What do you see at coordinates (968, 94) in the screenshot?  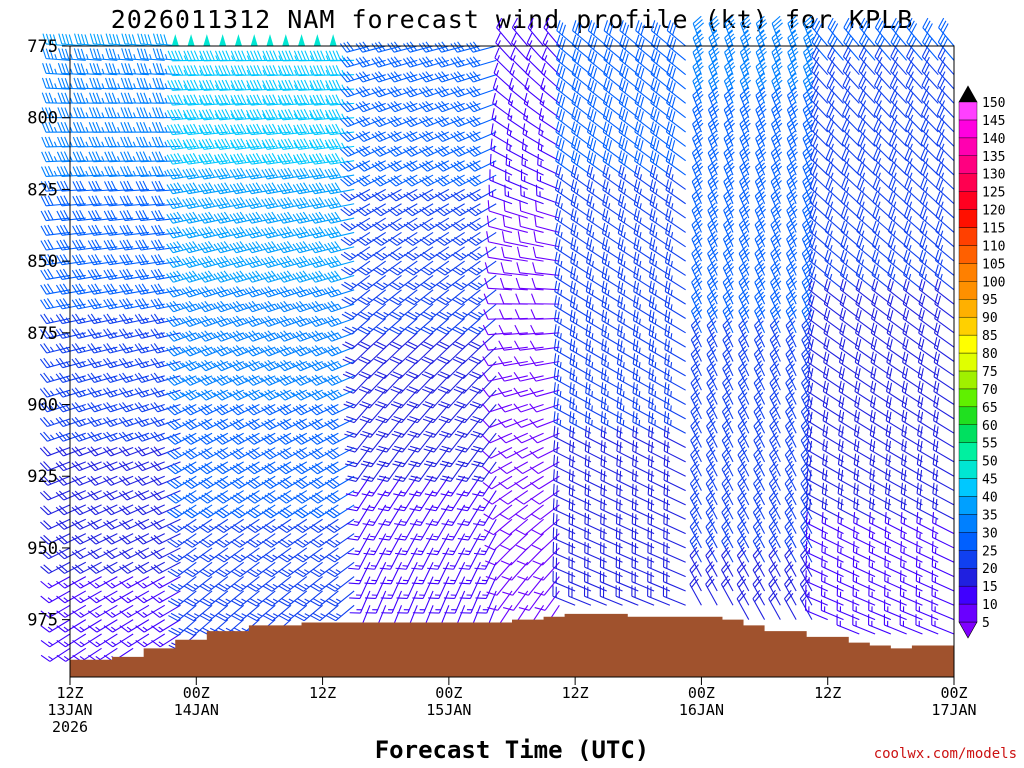 I see `colorbar-max-arrow` at bounding box center [968, 94].